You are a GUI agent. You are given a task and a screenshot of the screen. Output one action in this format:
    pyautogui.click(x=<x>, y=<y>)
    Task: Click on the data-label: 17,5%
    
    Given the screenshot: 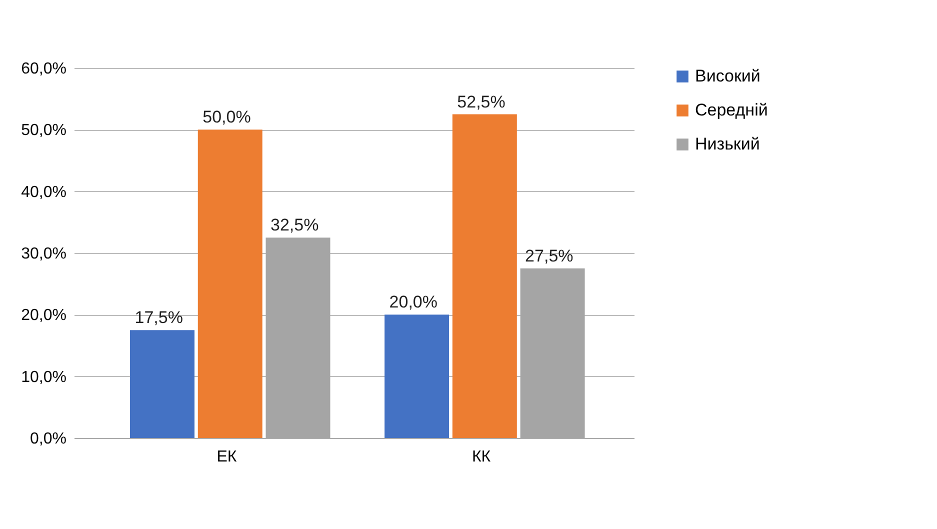 What is the action you would take?
    pyautogui.click(x=158, y=318)
    